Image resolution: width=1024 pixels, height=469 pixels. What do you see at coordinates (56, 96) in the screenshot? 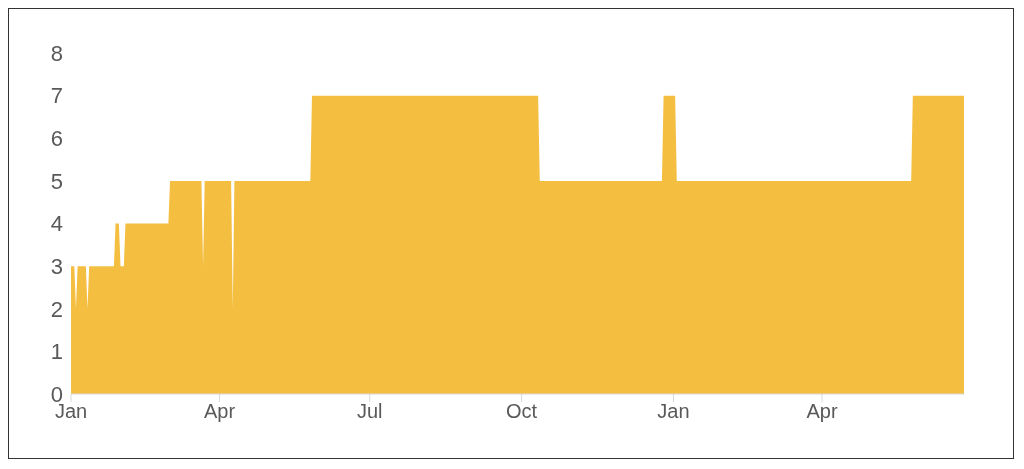
I see `y-tick-label: 7` at bounding box center [56, 96].